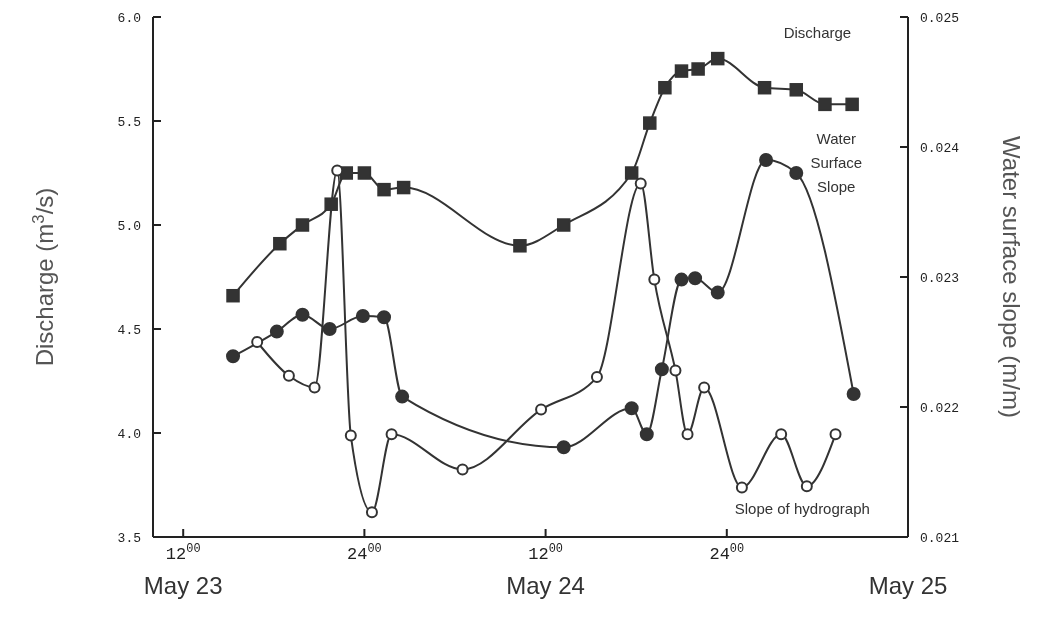 This screenshot has height=624, width=1046. I want to click on y2-tick-label: 0.024, so click(940, 148).